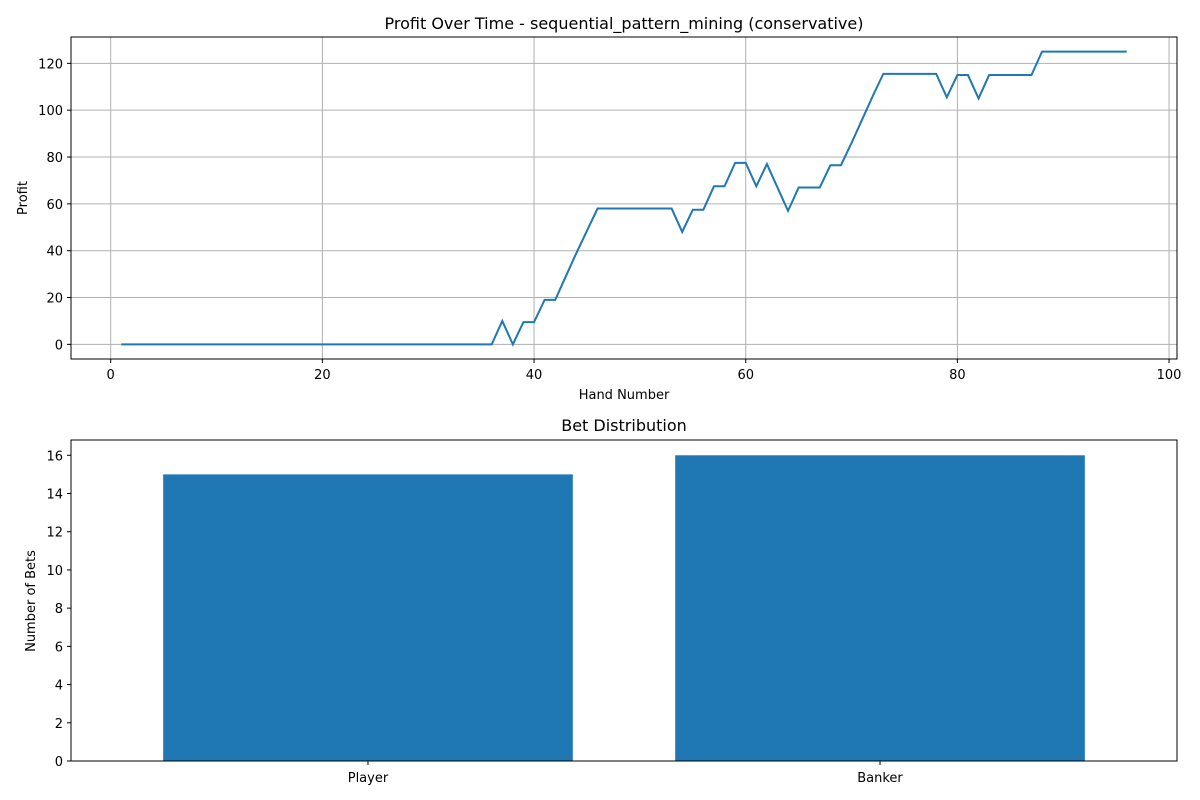 The height and width of the screenshot is (800, 1200). Describe the element at coordinates (31, 601) in the screenshot. I see `bar-chart-ylabel: Number of Bets` at that location.